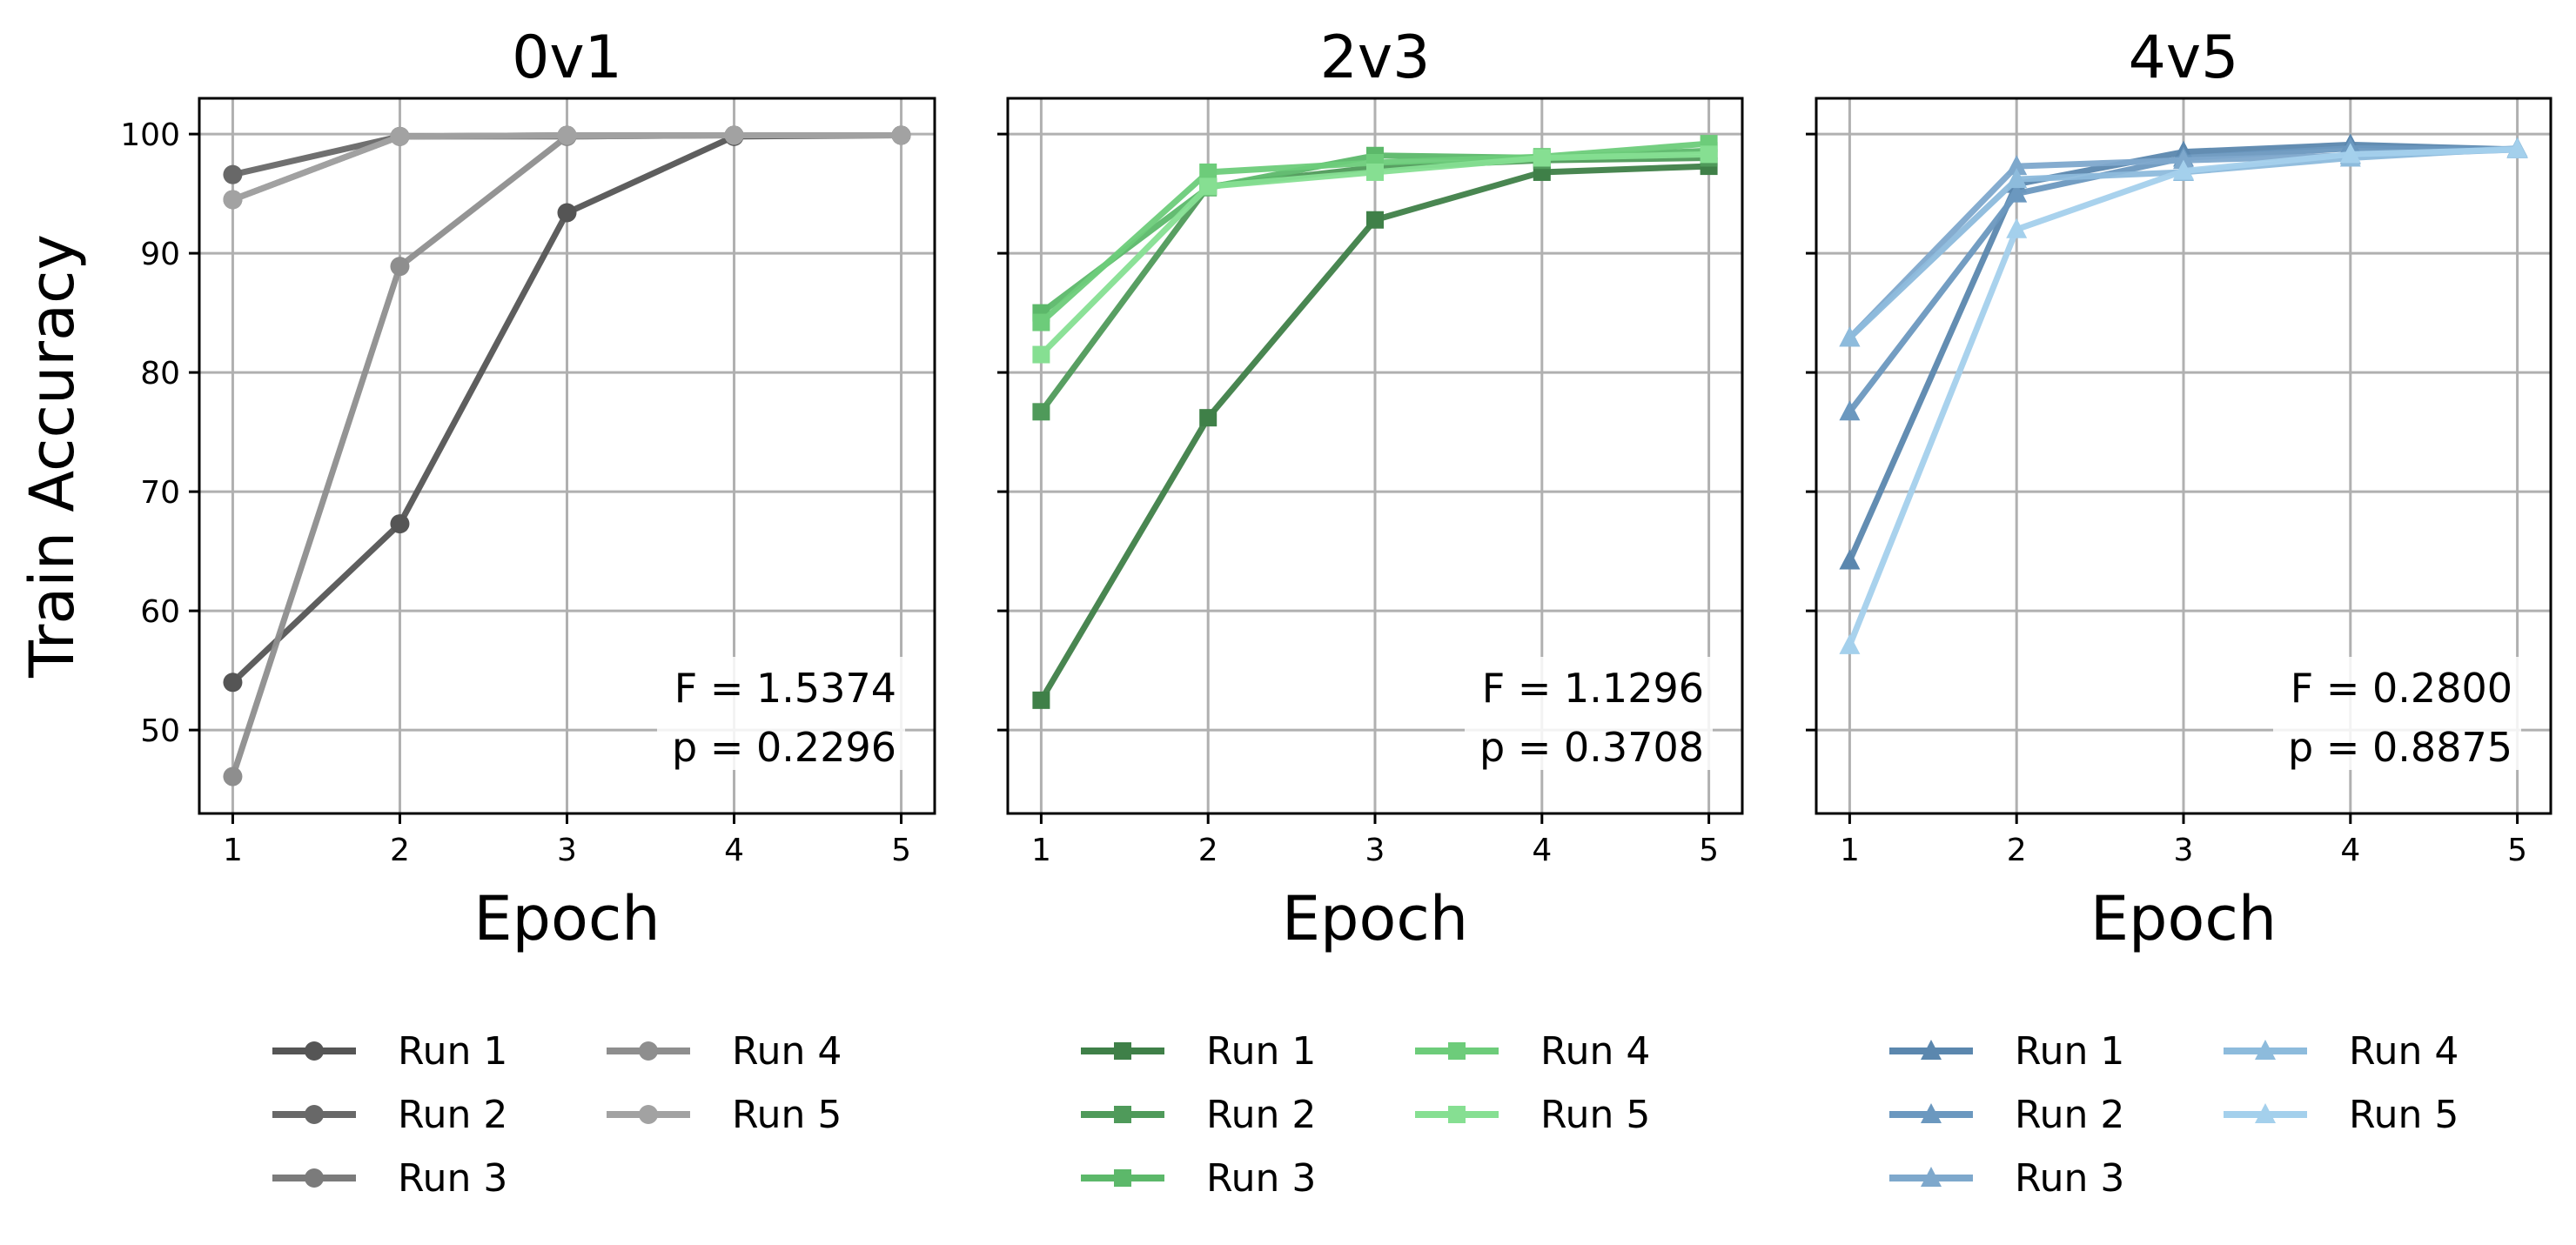  What do you see at coordinates (2069, 1115) in the screenshot?
I see `legend-label: Run 2` at bounding box center [2069, 1115].